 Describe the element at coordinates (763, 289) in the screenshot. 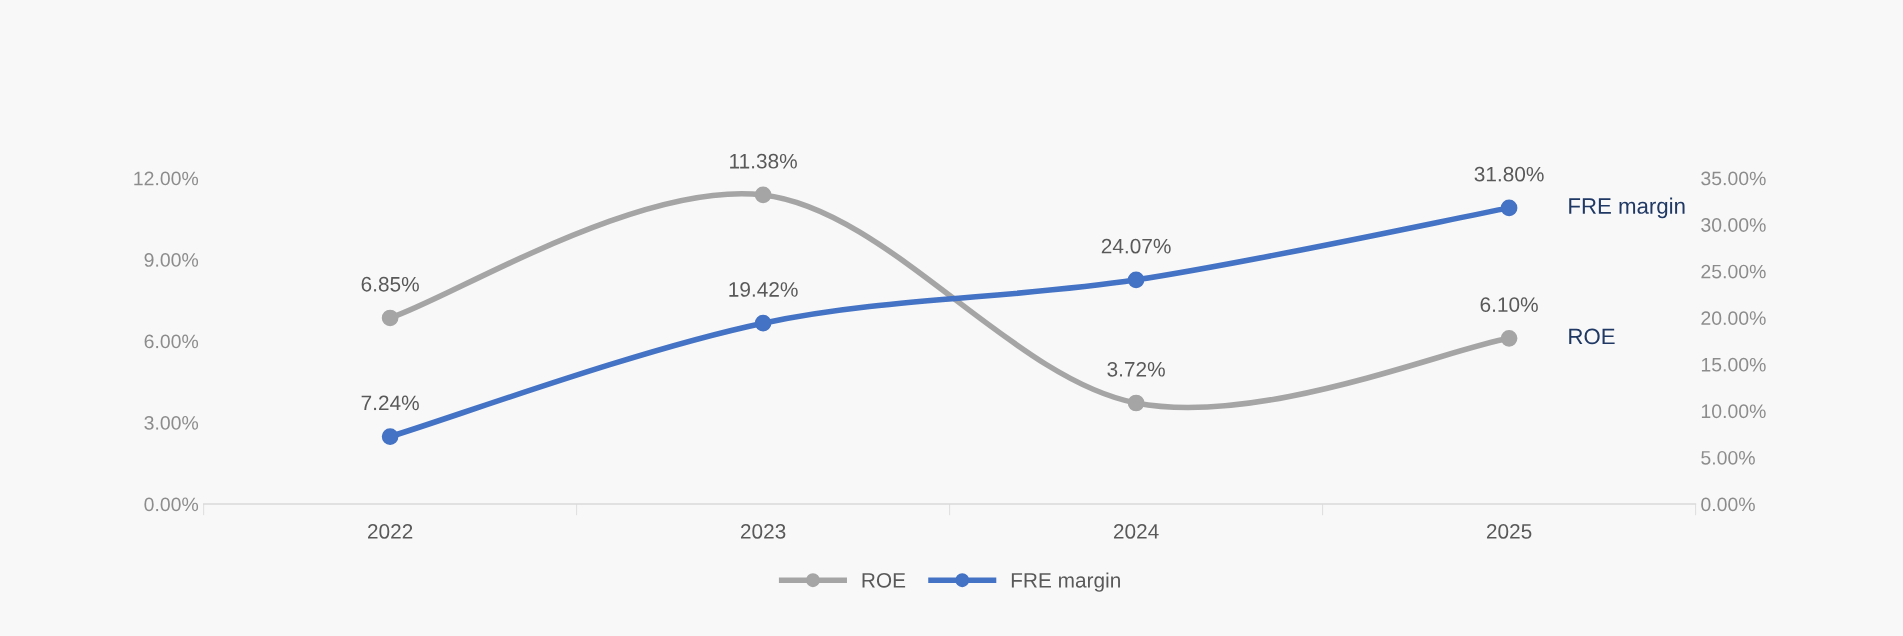

I see `data-label: 19.42%` at that location.